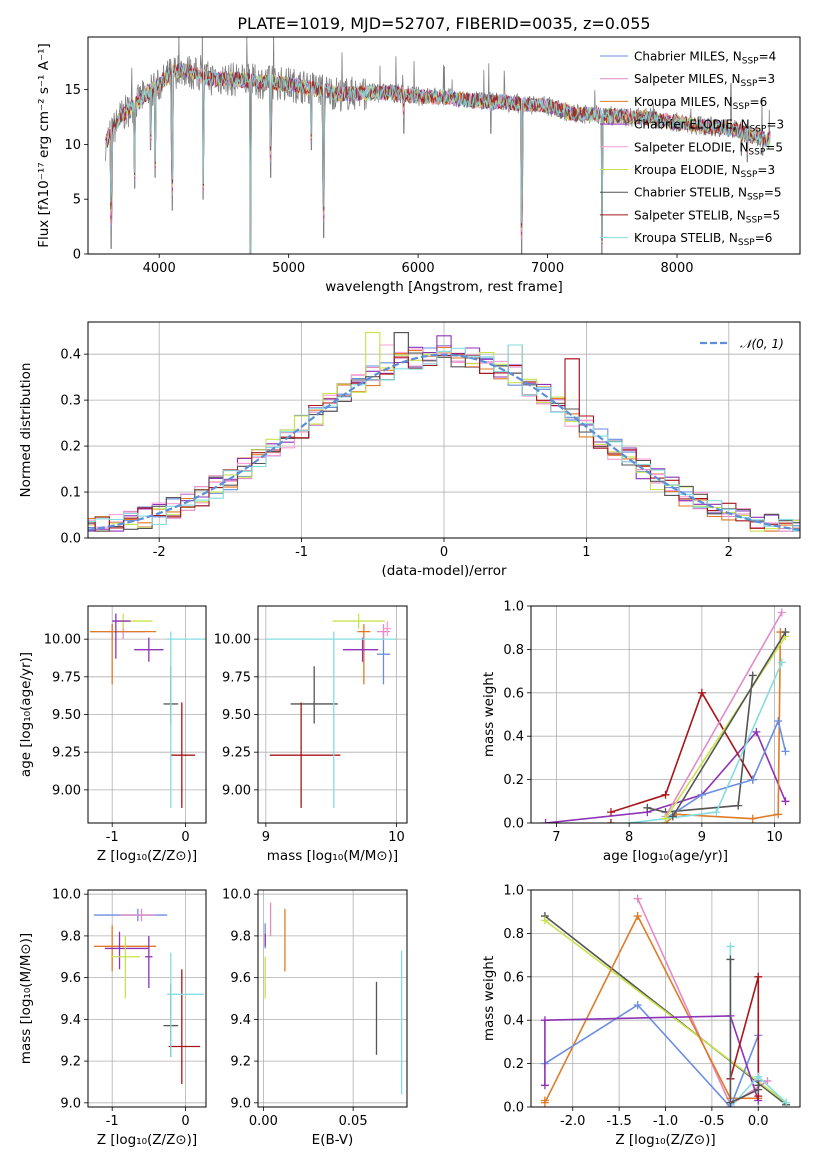  Describe the element at coordinates (418, 268) in the screenshot. I see `x-tick-label: 6000` at that location.